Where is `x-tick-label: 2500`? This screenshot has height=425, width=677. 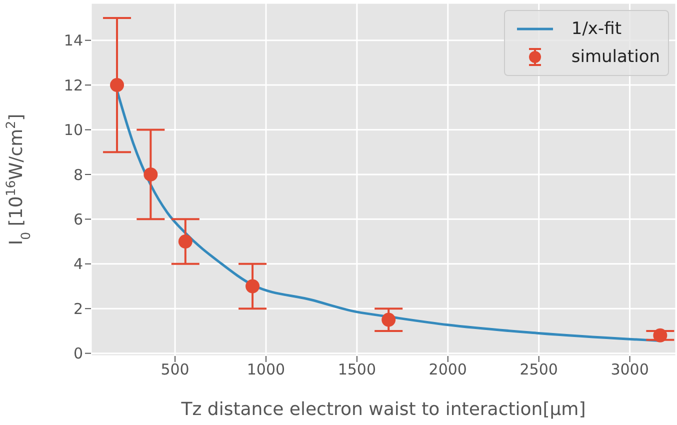
x-tick-label: 2500 is located at coordinates (539, 369).